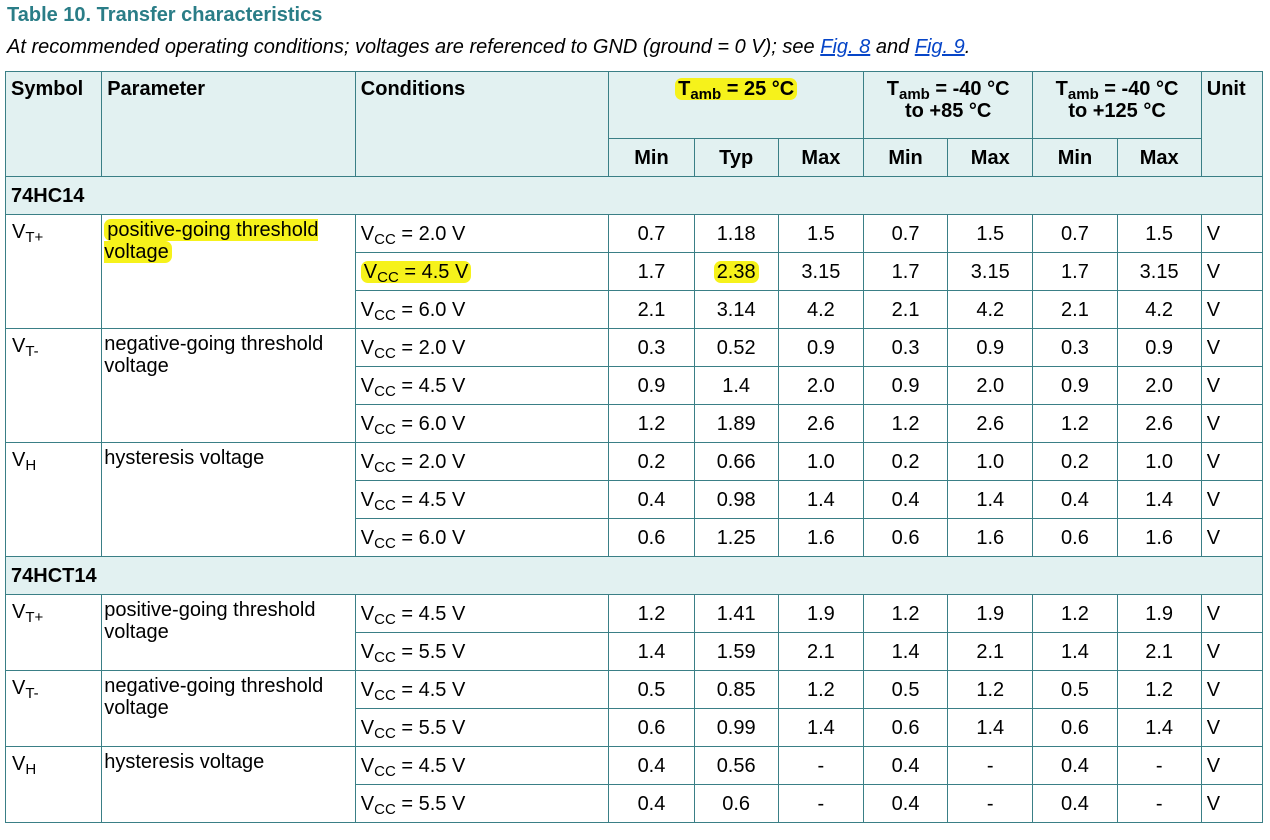 This screenshot has width=1270, height=840. I want to click on value-cell: 0.9, so click(651, 385).